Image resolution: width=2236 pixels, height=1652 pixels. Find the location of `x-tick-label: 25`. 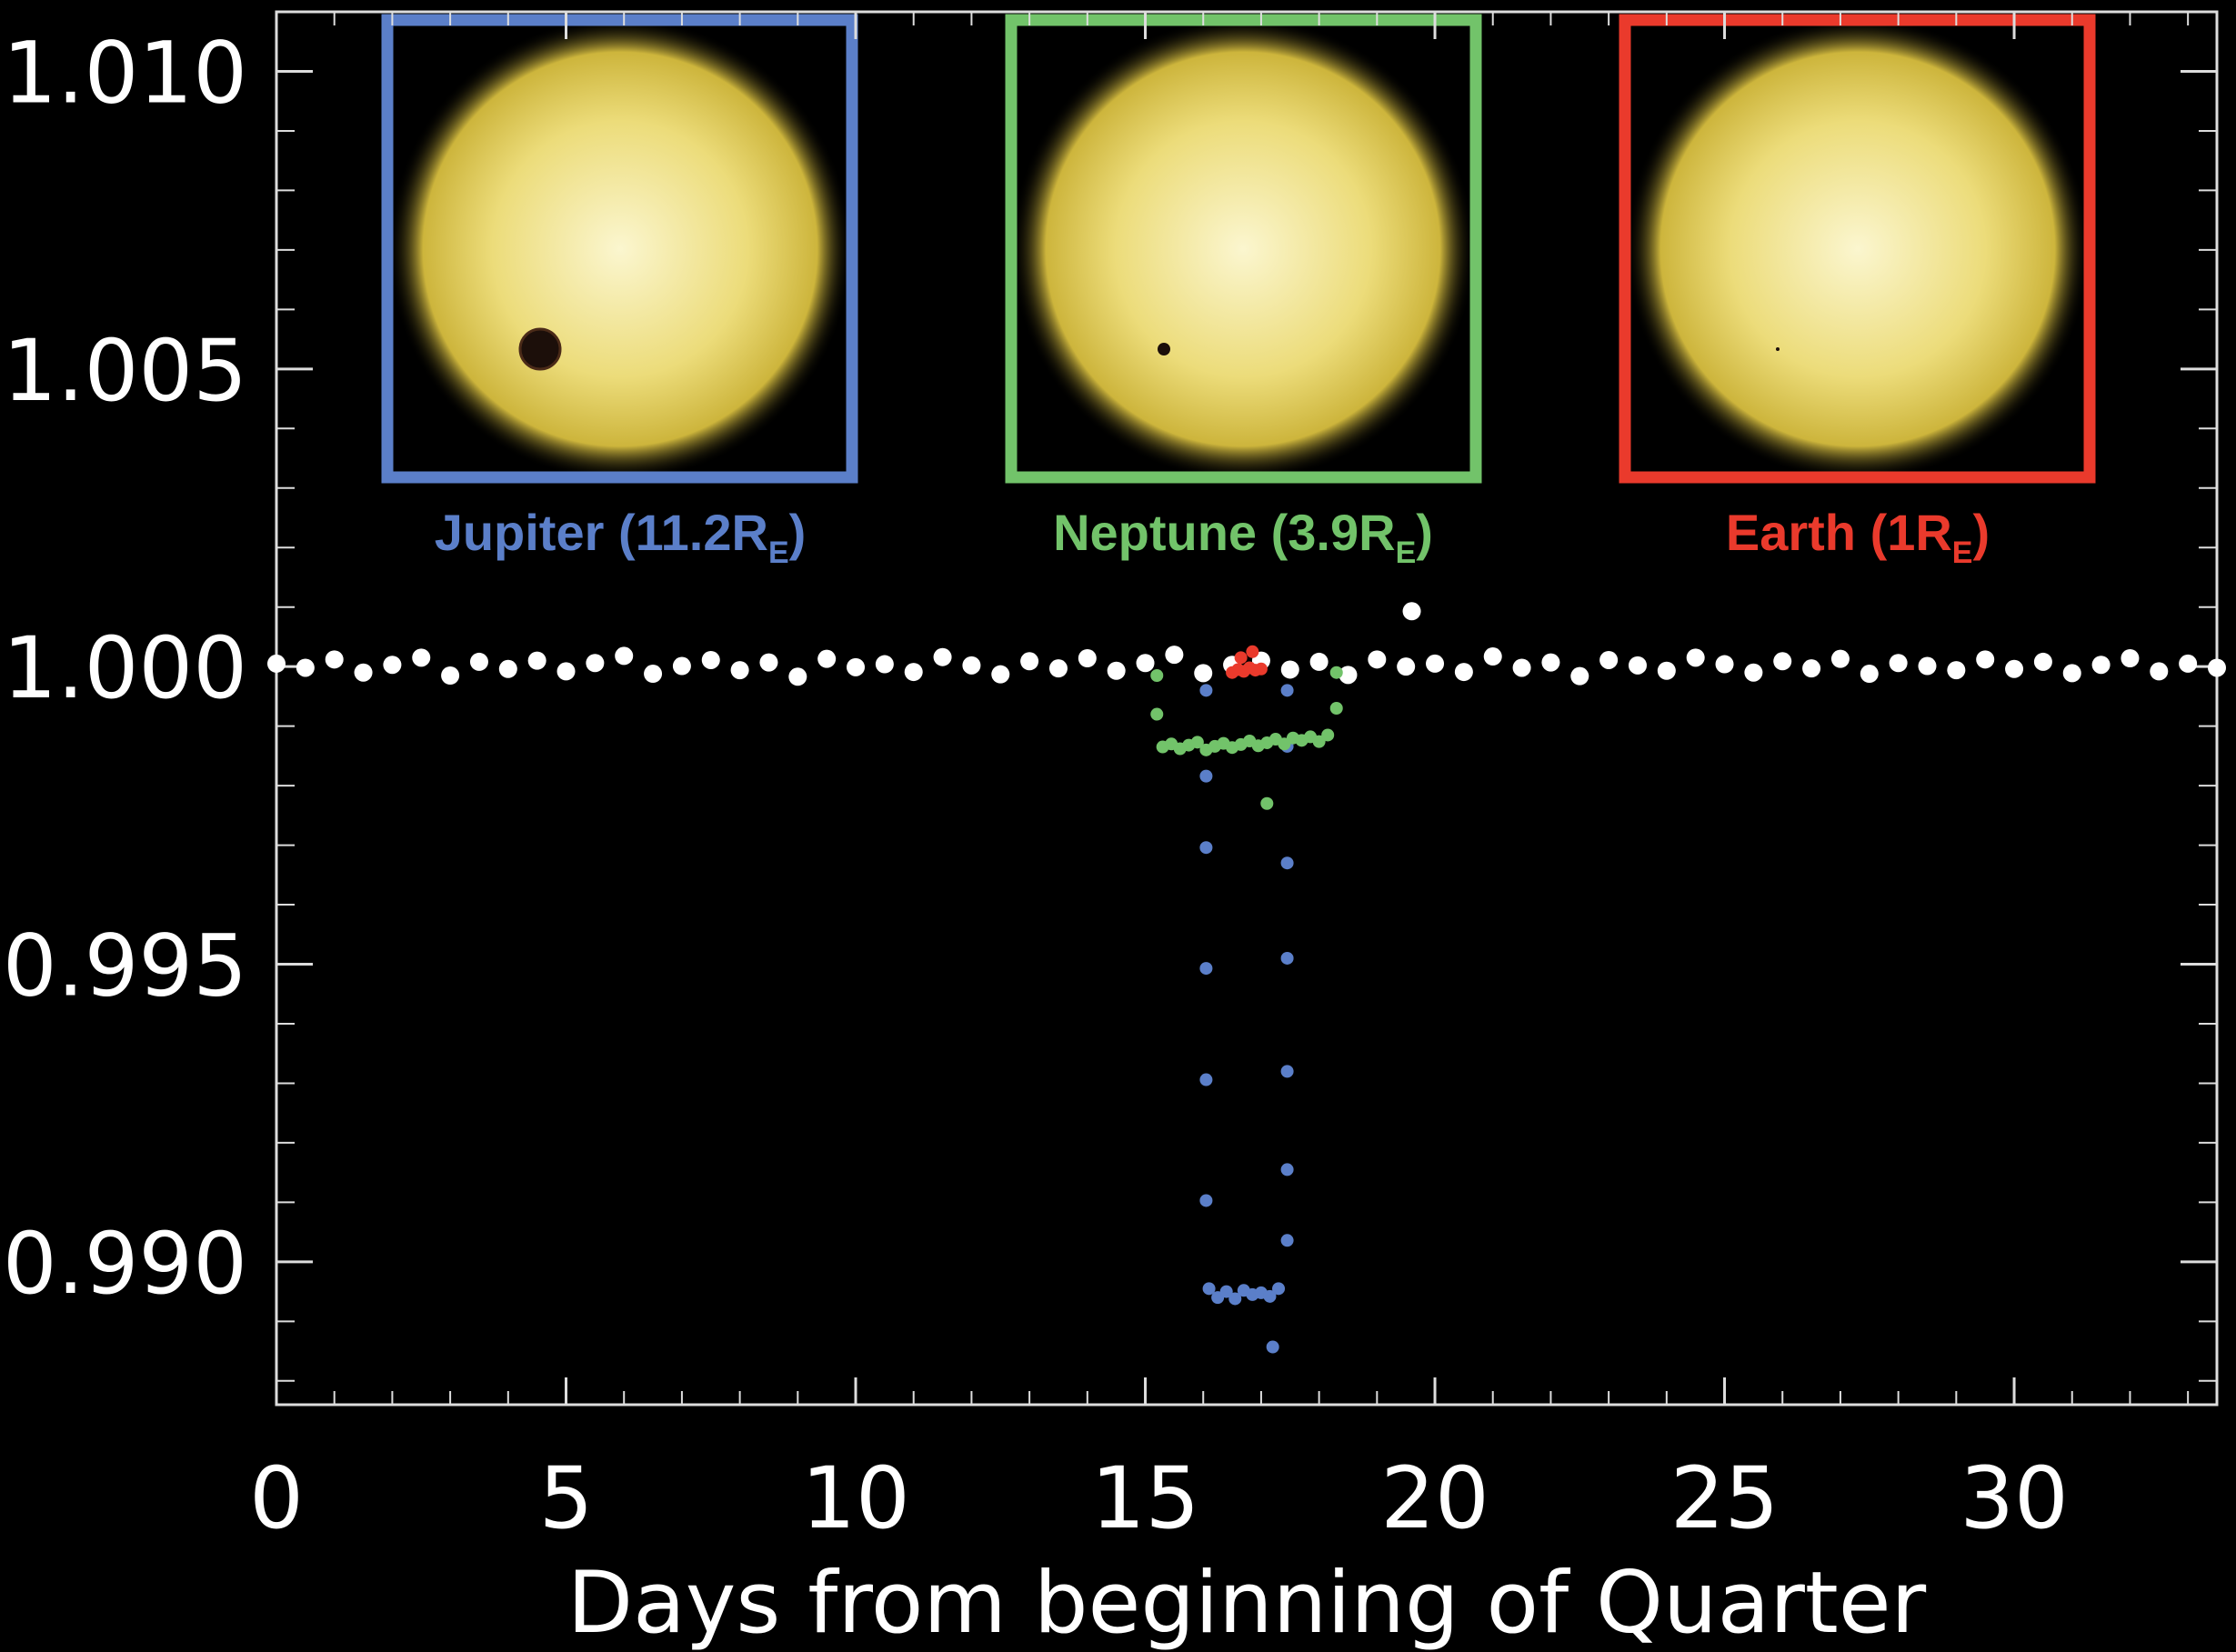

x-tick-label: 25 is located at coordinates (1725, 1498).